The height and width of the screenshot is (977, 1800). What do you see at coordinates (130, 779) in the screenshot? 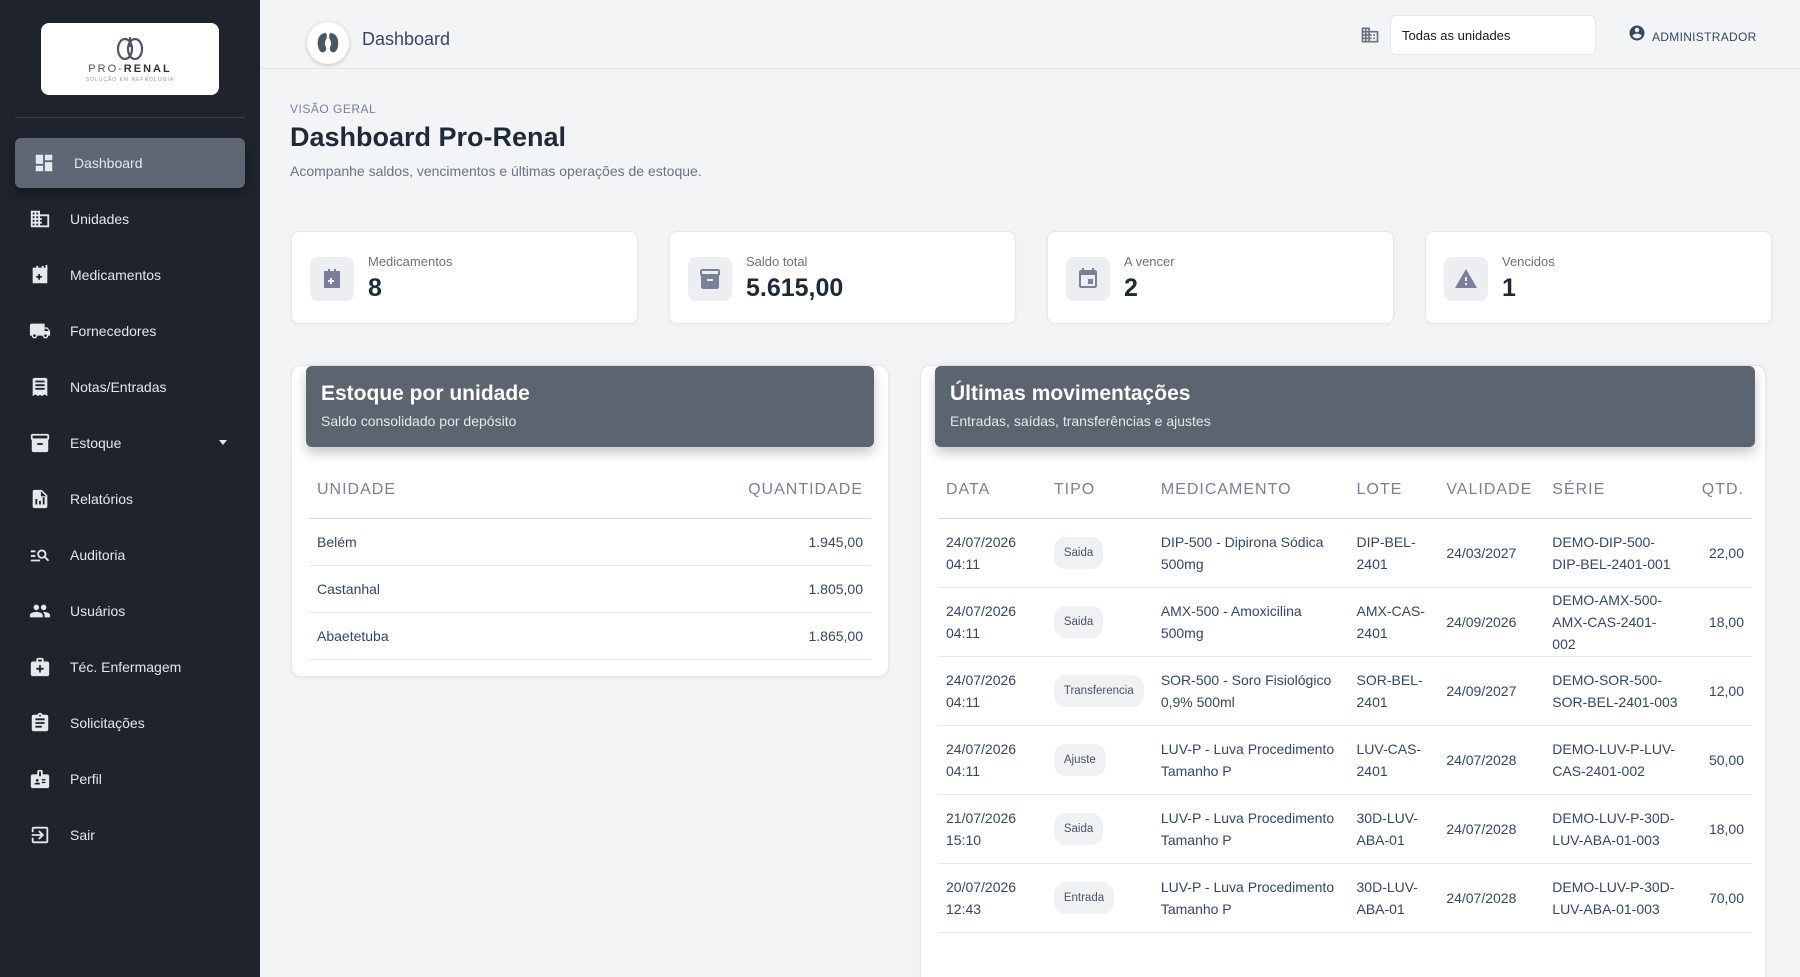
I see `sidebar-item-perfil: Perfil` at bounding box center [130, 779].